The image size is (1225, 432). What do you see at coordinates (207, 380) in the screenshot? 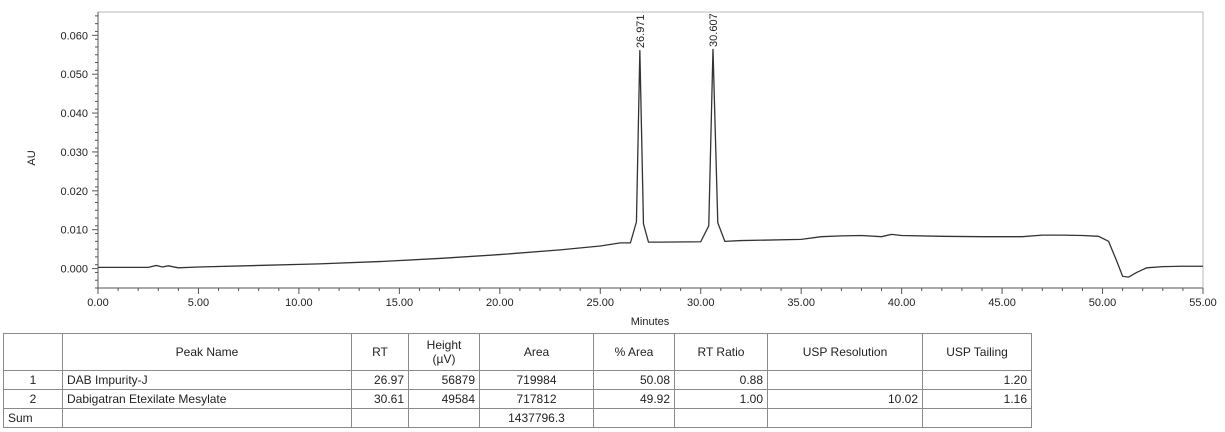
I see `cell-peak-name: DAB Impurity-J` at bounding box center [207, 380].